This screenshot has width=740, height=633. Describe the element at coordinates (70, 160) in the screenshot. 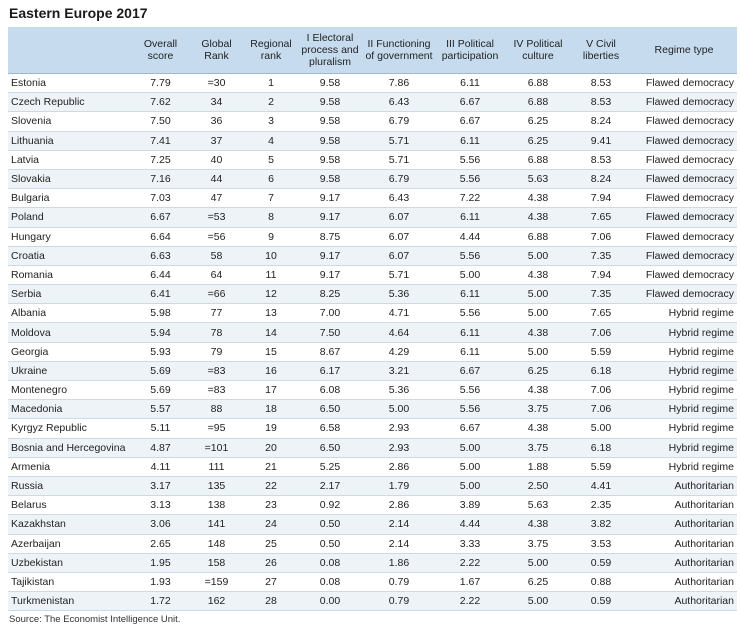

I see `country-cell: Latvia` at that location.